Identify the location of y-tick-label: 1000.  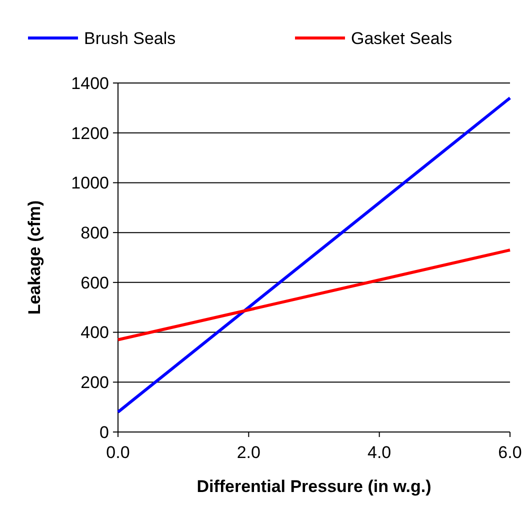
(90, 183).